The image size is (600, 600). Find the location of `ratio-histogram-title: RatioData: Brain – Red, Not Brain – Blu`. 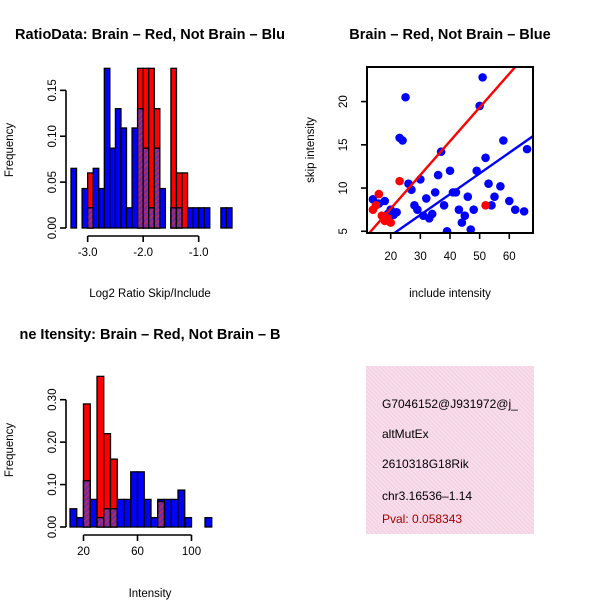

ratio-histogram-title: RatioData: Brain – Red, Not Brain – Blu is located at coordinates (150, 35).